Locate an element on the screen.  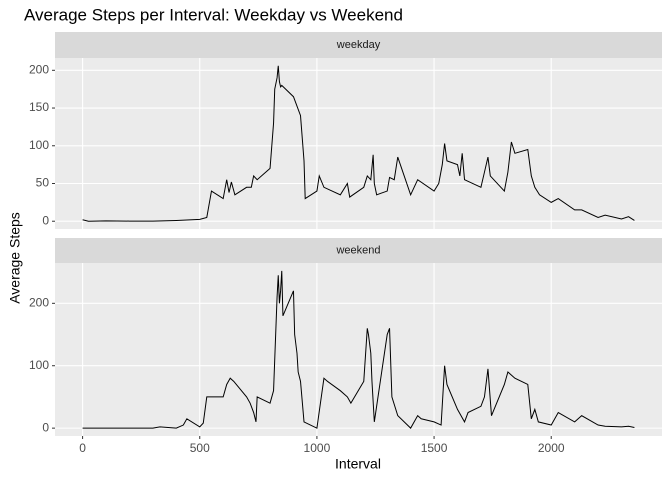
strip-label: weekend is located at coordinates (357, 250).